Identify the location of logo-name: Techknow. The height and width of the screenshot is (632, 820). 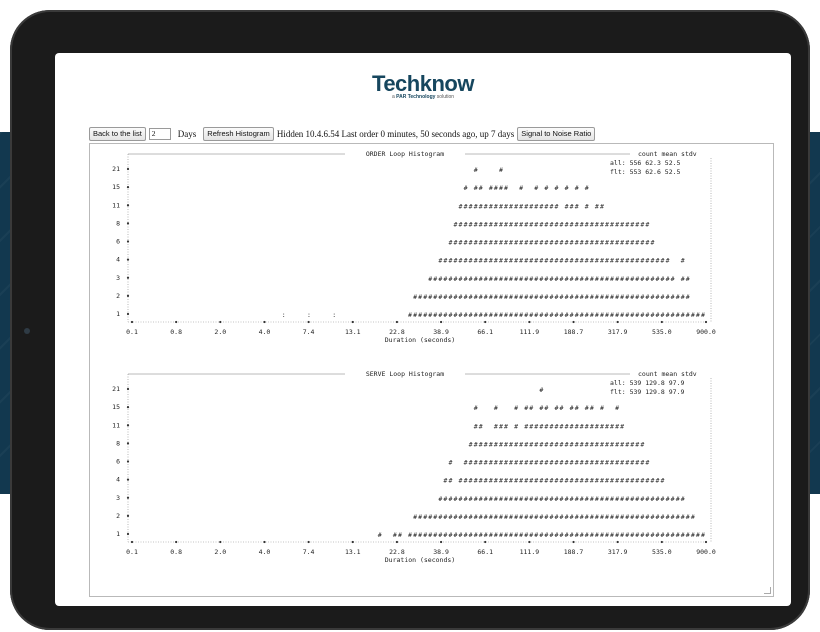
(423, 83).